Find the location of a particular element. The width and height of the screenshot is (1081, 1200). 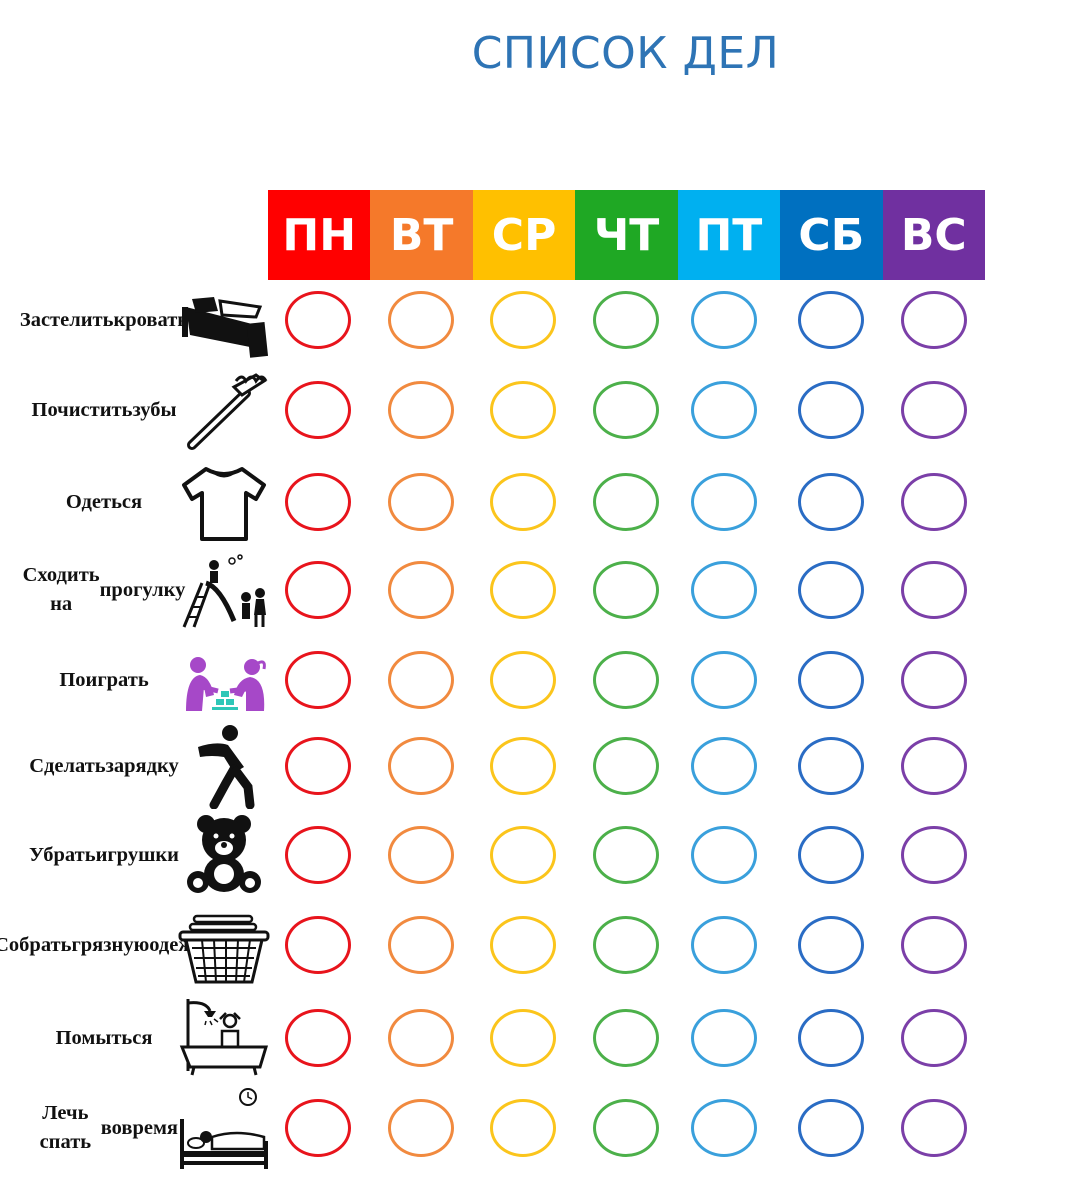

task-label: Сделать зарядку is located at coordinates (104, 766).